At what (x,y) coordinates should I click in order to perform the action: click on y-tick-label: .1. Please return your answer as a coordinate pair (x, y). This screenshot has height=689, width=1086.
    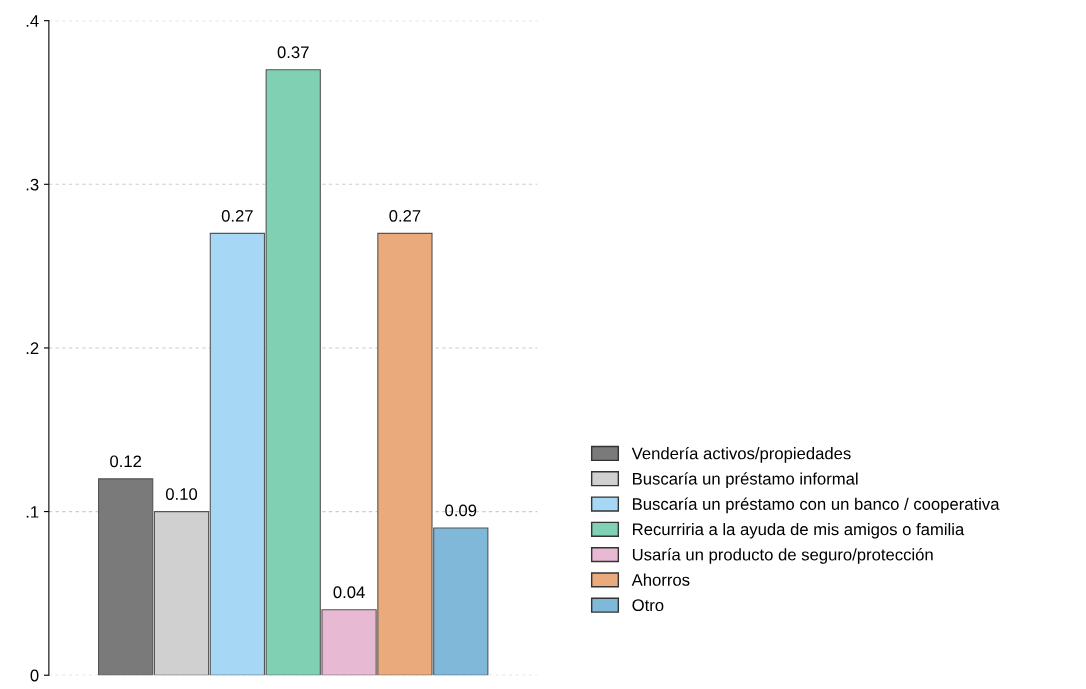
    Looking at the image, I should click on (32, 512).